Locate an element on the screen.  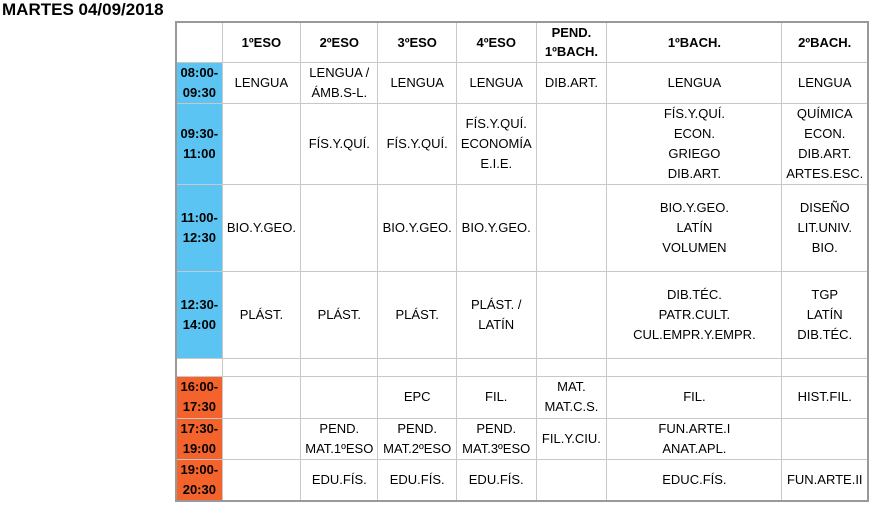
time-slot: 16:00- 17:30 is located at coordinates (199, 397).